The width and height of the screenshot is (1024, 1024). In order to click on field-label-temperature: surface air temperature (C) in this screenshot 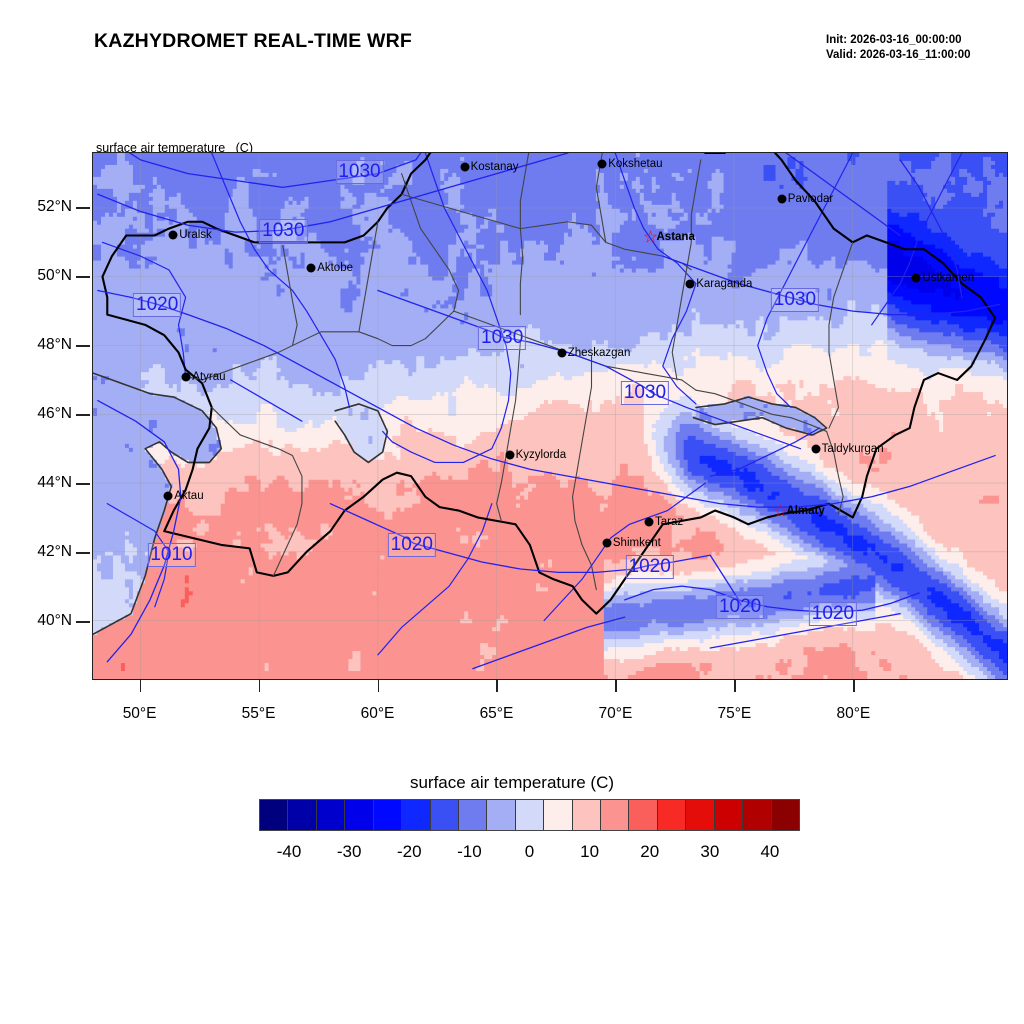, I will do `click(174, 148)`.